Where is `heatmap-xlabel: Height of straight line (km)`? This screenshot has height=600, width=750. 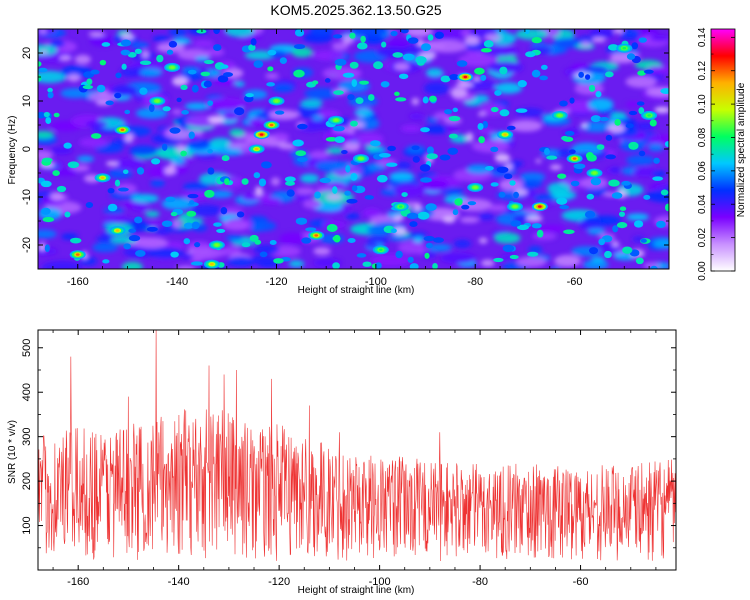
heatmap-xlabel: Height of straight line (km) is located at coordinates (356, 290).